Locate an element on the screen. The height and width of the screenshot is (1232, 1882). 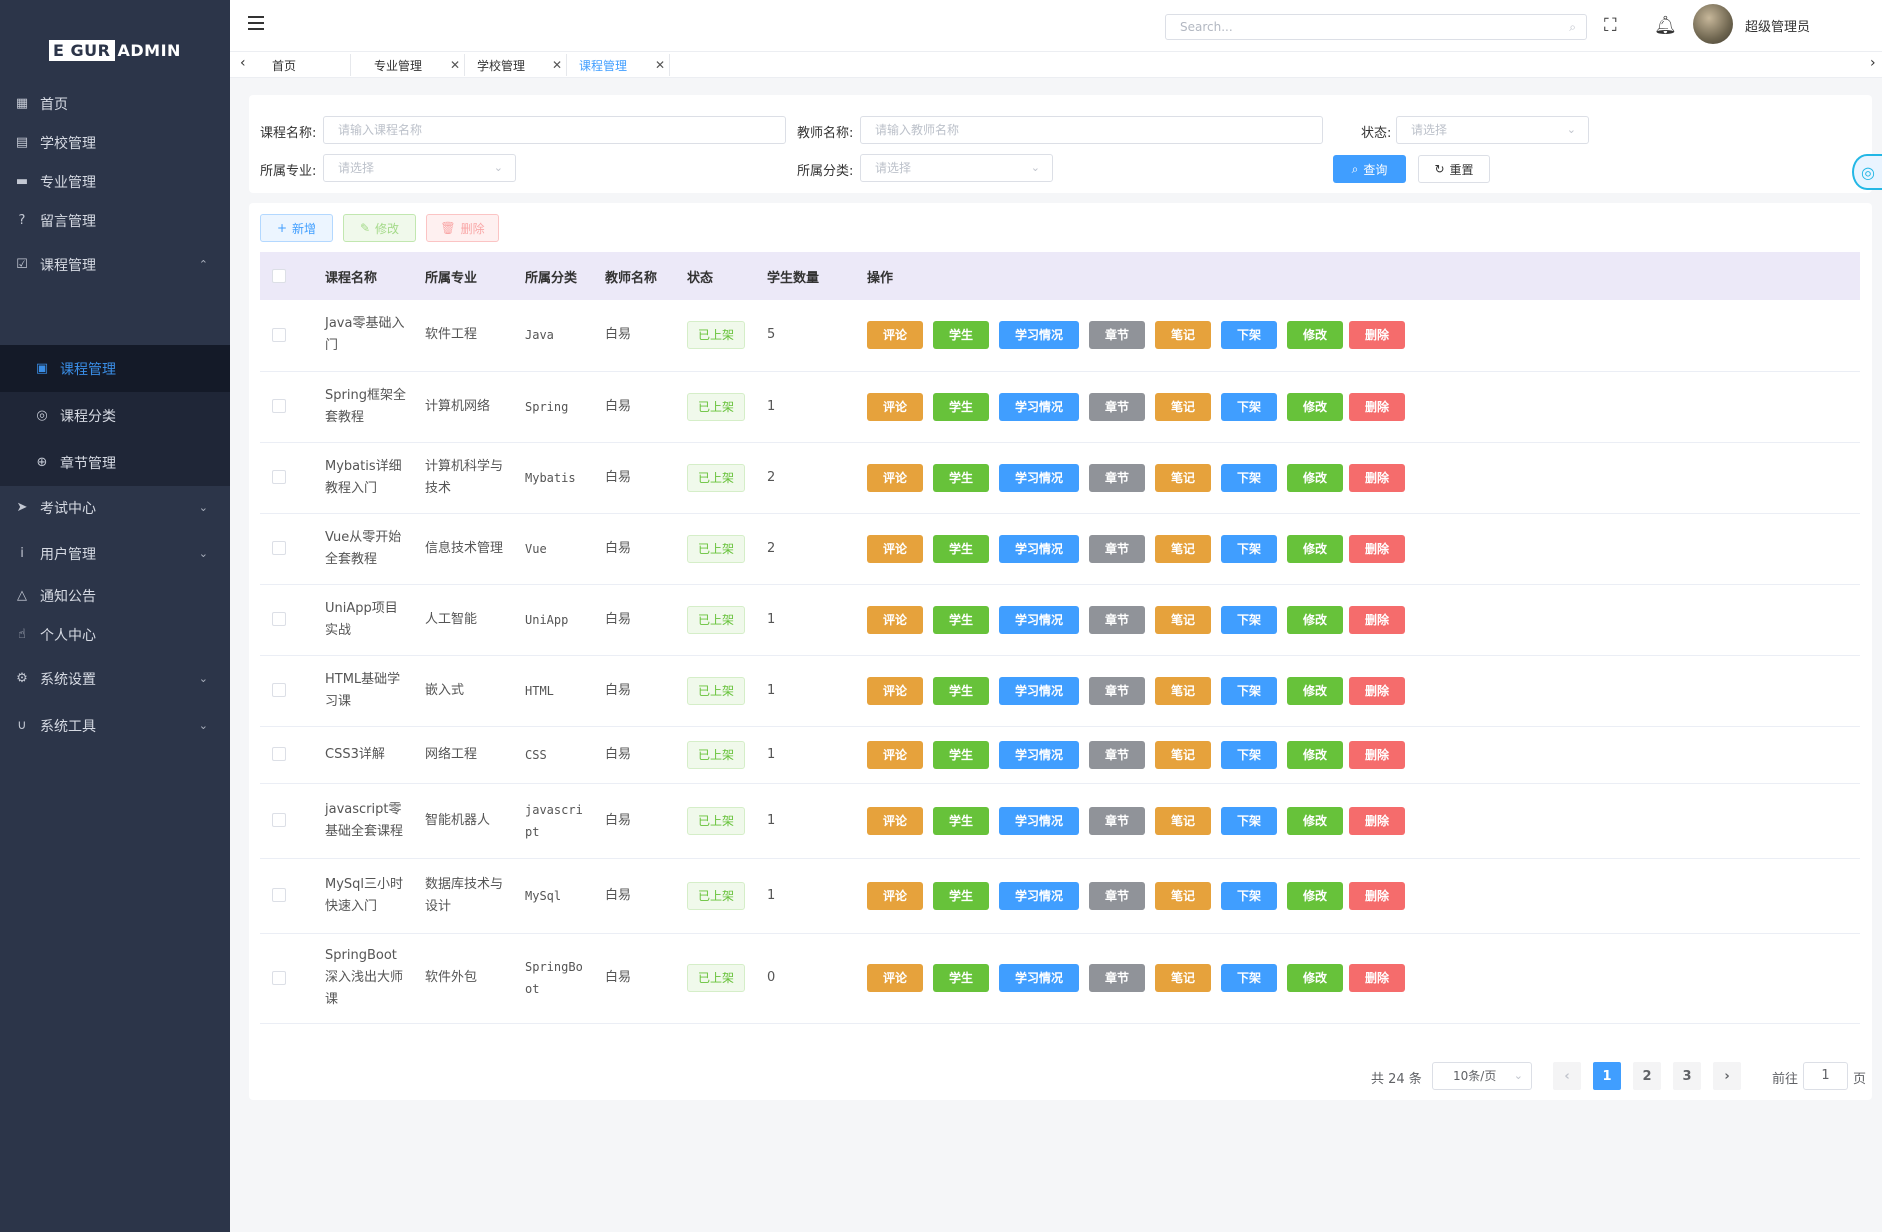
add-button: + 新增 is located at coordinates (296, 228).